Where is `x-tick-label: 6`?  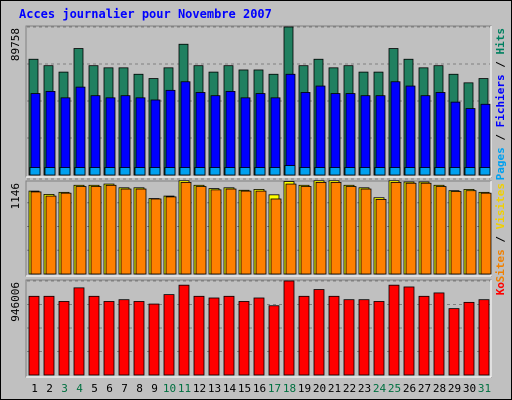 x-tick-label: 6 is located at coordinates (109, 388).